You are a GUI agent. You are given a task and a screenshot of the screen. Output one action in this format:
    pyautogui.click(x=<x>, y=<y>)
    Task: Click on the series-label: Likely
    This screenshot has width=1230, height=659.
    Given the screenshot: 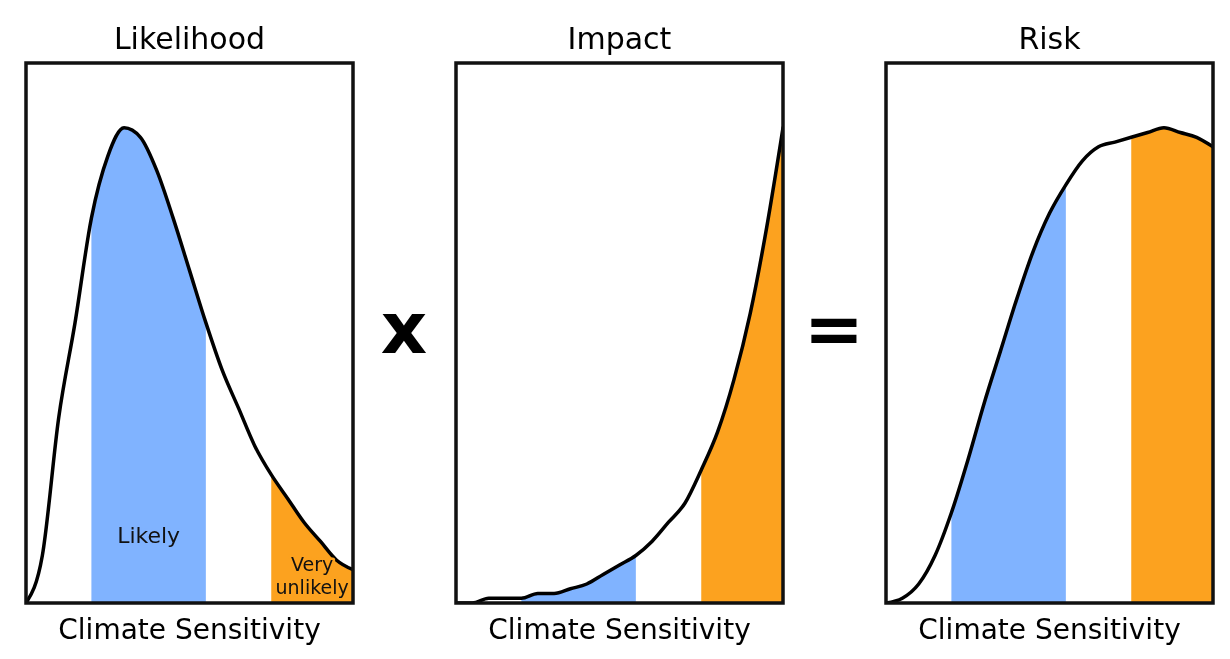 What is the action you would take?
    pyautogui.click(x=149, y=535)
    